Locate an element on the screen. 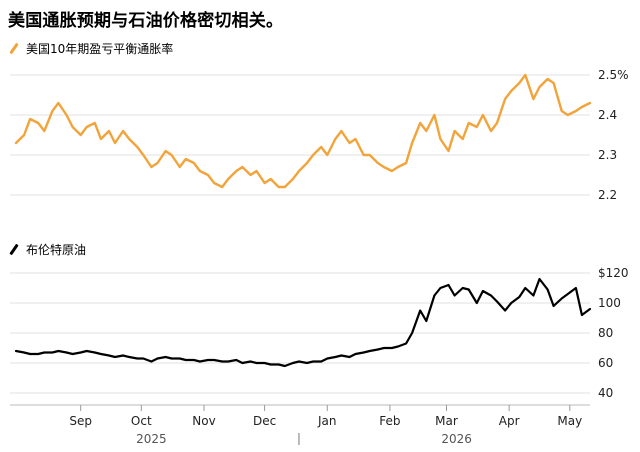 This screenshot has width=640, height=452. x-tick-label: Mar is located at coordinates (446, 421).